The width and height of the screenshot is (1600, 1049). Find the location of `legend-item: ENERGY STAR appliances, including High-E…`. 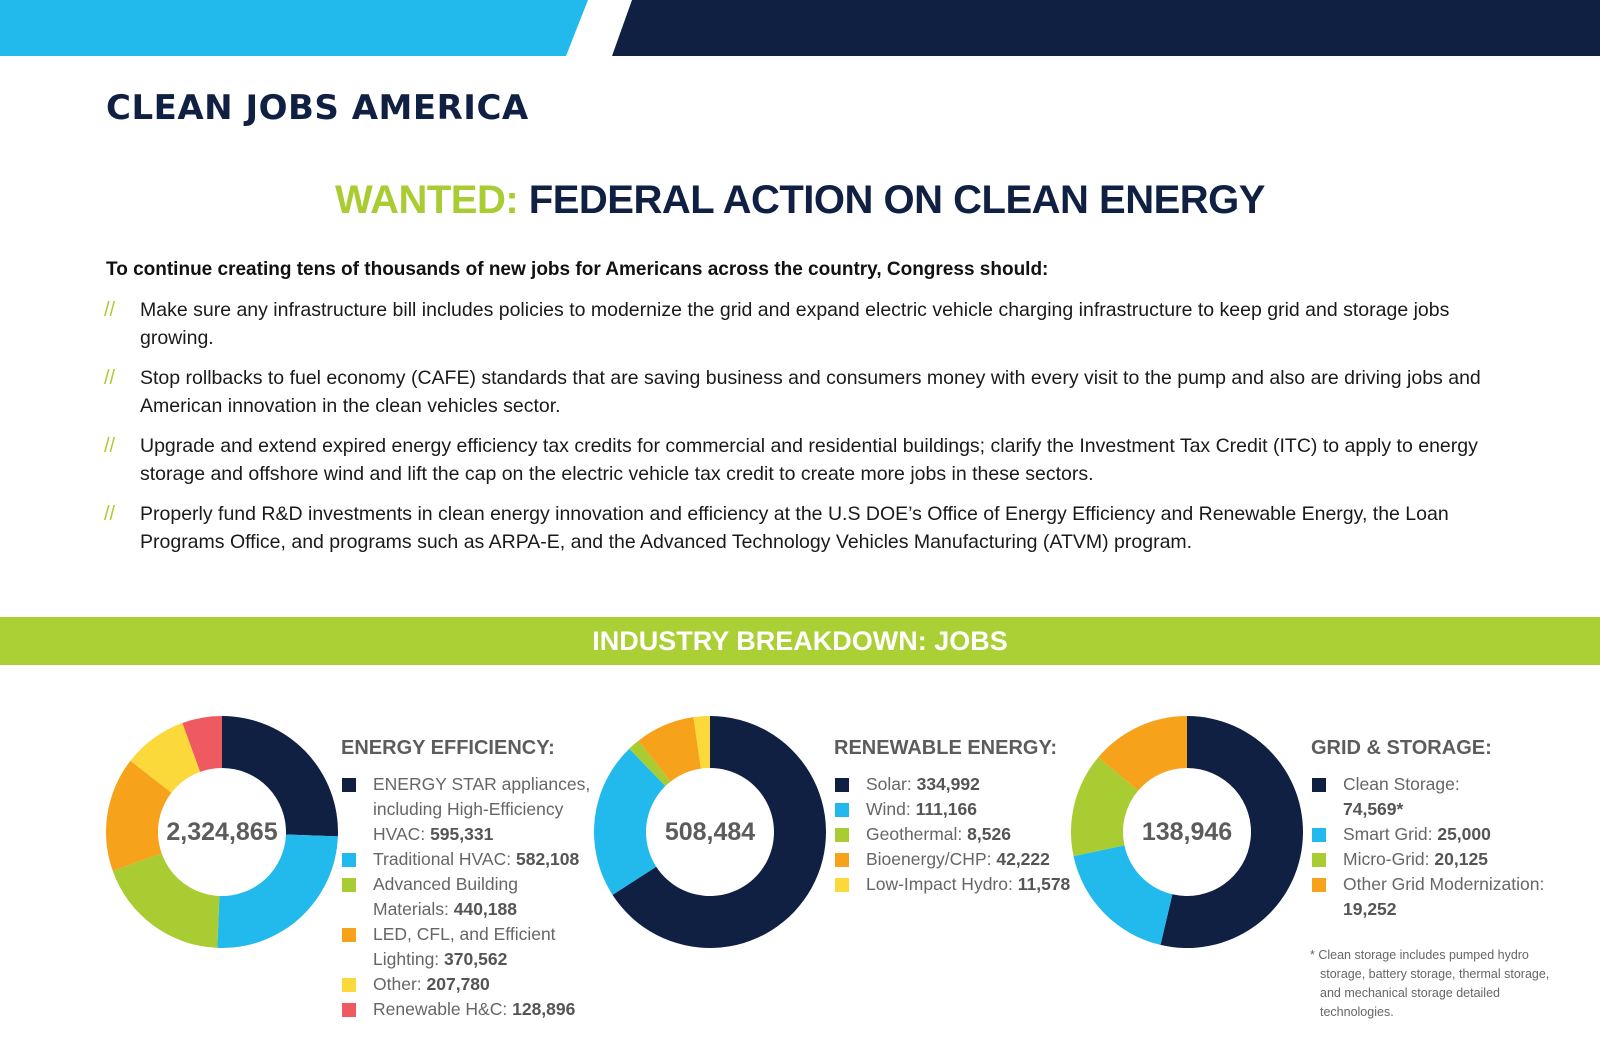

legend-item: ENERGY STAR appliances, including High-E… is located at coordinates (466, 809).